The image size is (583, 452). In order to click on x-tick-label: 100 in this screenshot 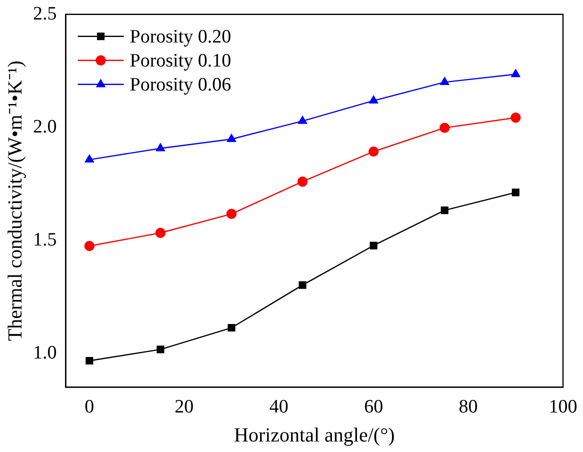, I will do `click(563, 407)`.